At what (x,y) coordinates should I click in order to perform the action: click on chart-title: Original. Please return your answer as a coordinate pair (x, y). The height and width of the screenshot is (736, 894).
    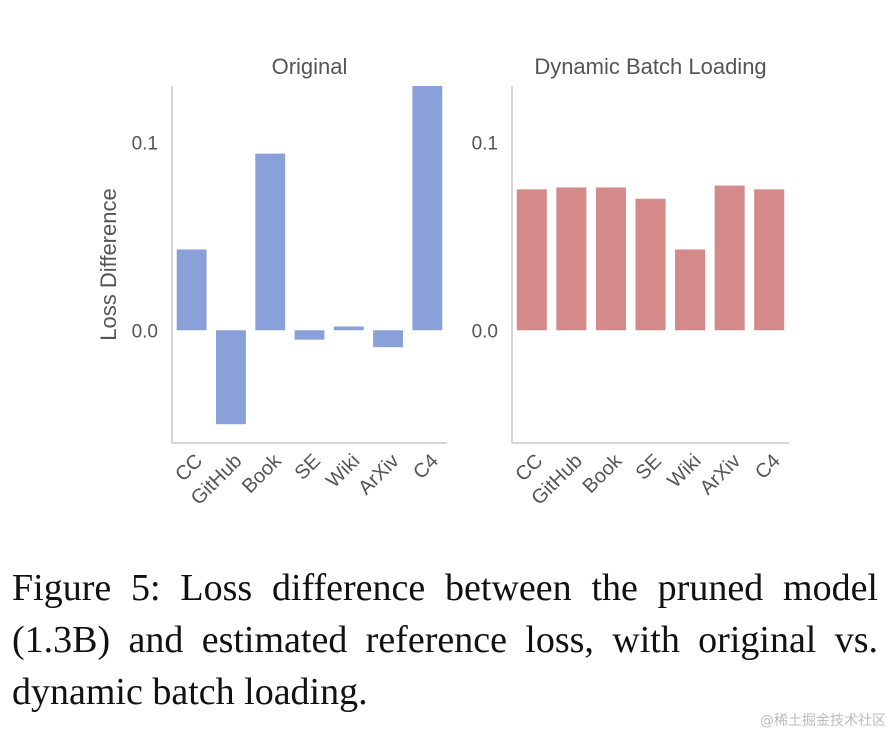
    Looking at the image, I should click on (310, 66).